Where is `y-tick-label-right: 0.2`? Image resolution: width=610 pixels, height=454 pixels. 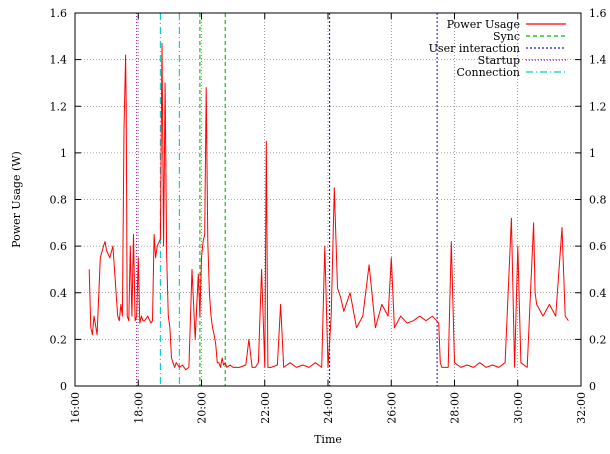
y-tick-label-right: 0.2 is located at coordinates (598, 339).